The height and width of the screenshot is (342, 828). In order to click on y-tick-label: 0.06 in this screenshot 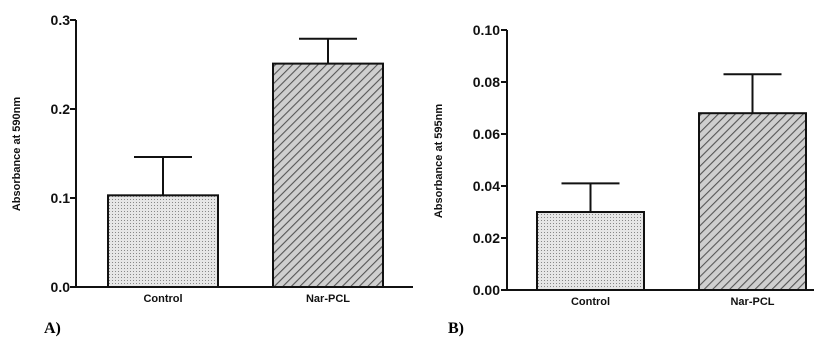, I will do `click(486, 134)`.